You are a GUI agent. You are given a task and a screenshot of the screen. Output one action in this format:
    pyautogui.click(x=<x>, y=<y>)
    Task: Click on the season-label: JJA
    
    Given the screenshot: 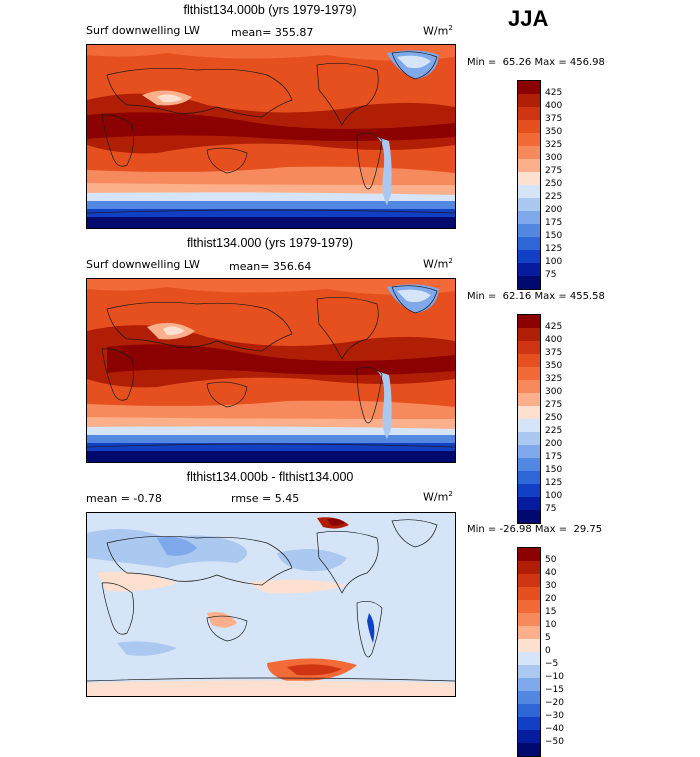 What is the action you would take?
    pyautogui.click(x=528, y=18)
    